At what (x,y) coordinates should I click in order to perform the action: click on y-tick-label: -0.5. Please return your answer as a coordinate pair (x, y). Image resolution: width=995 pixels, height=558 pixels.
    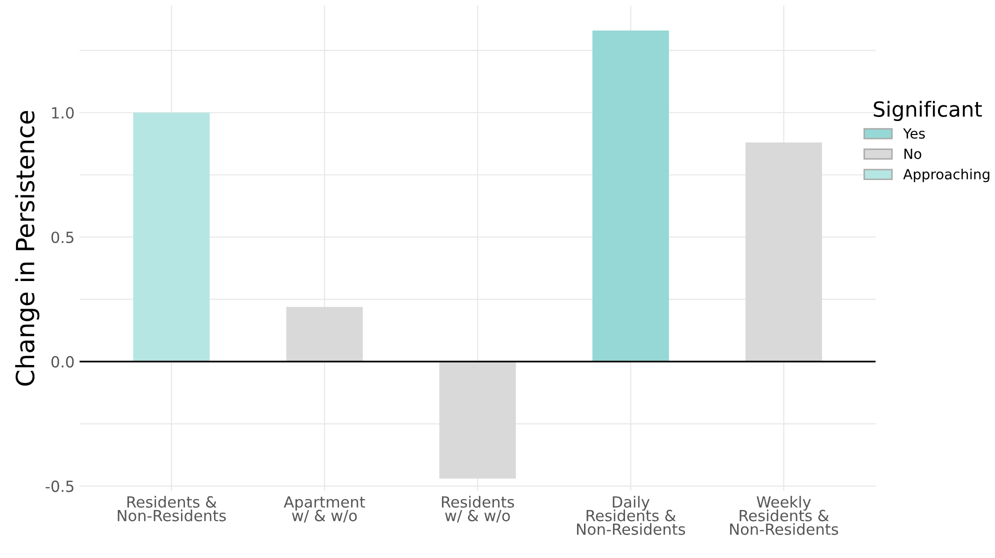
    Looking at the image, I should click on (60, 486).